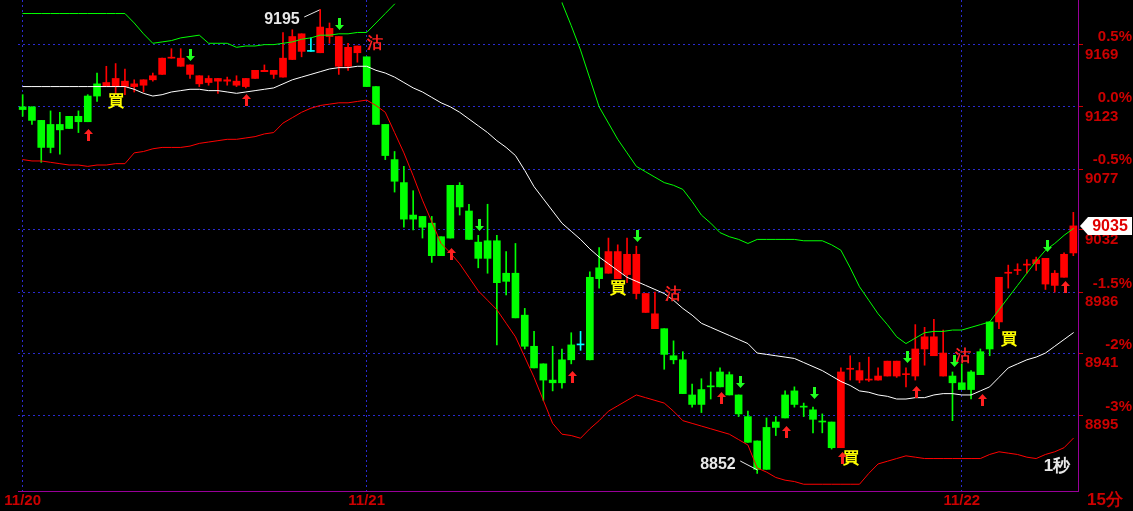 The image size is (1133, 511). What do you see at coordinates (1102, 424) in the screenshot?
I see `y-tick-label: 8895` at bounding box center [1102, 424].